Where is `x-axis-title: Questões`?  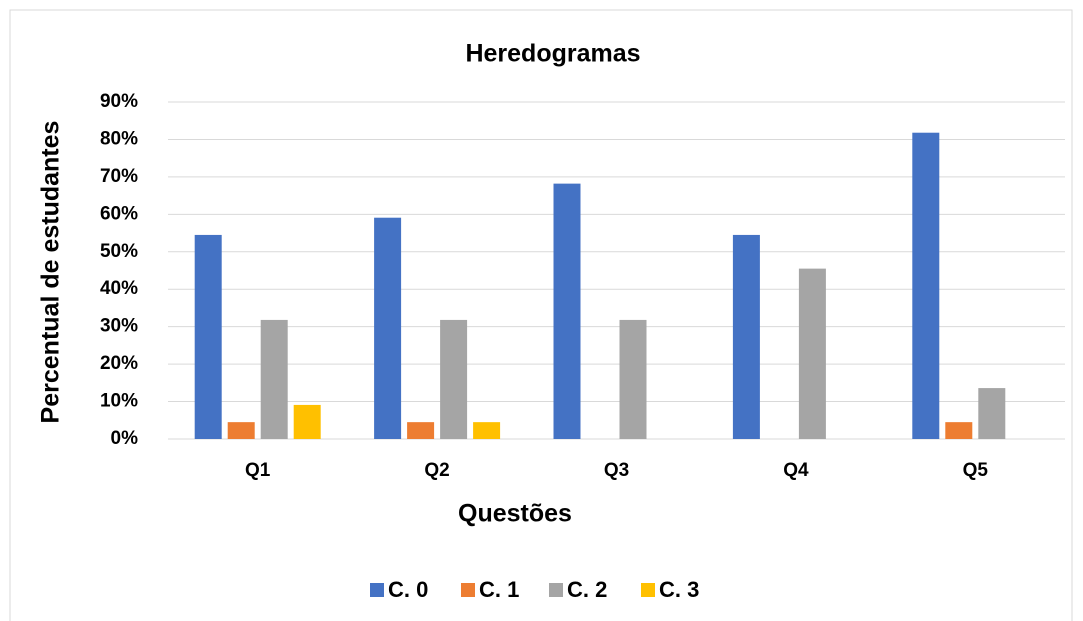 x-axis-title: Questões is located at coordinates (515, 514).